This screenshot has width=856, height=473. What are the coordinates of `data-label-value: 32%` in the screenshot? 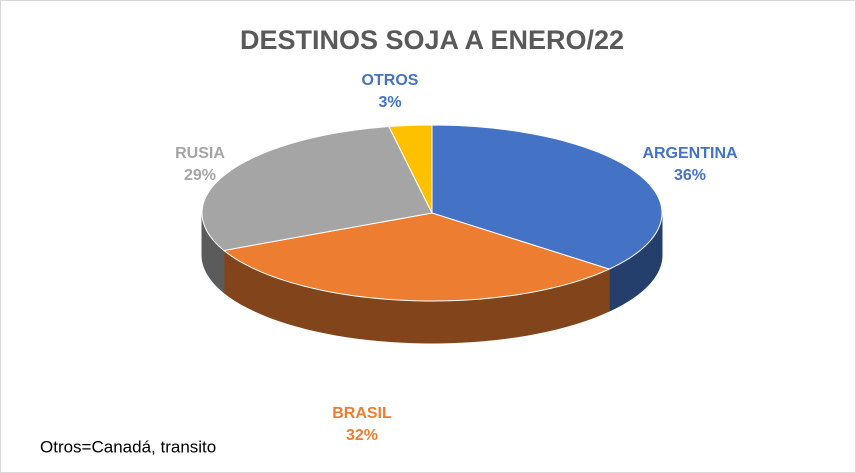 It's located at (362, 435).